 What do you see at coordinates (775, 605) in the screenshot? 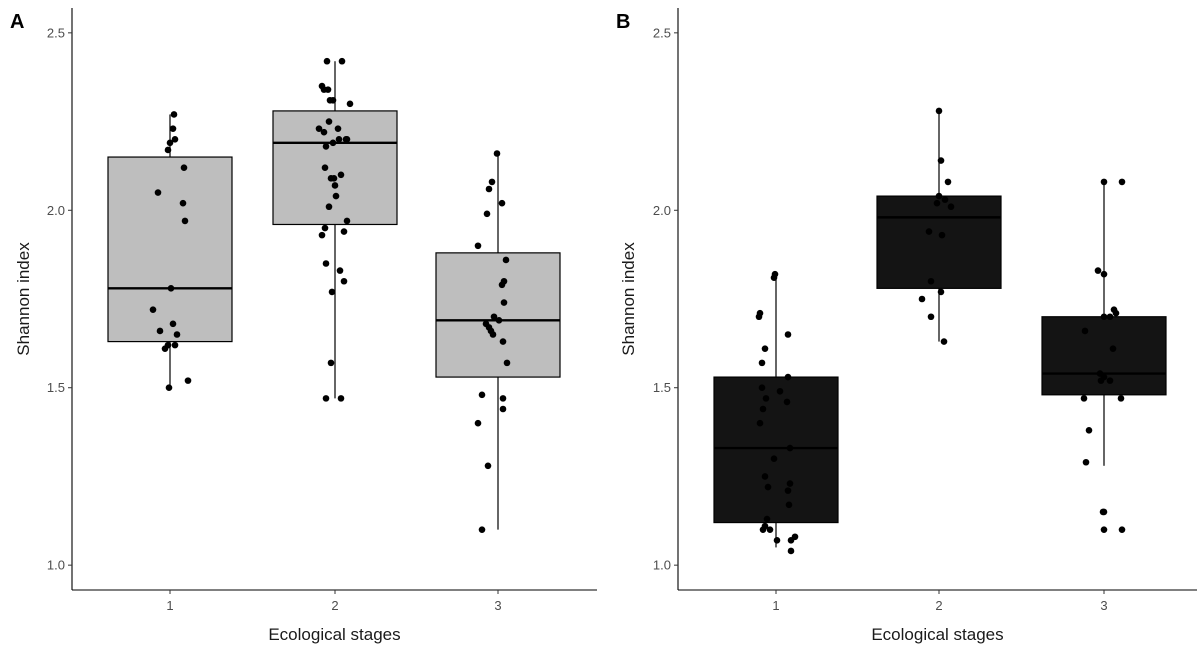
I see `x-tick-label: 1` at bounding box center [775, 605].